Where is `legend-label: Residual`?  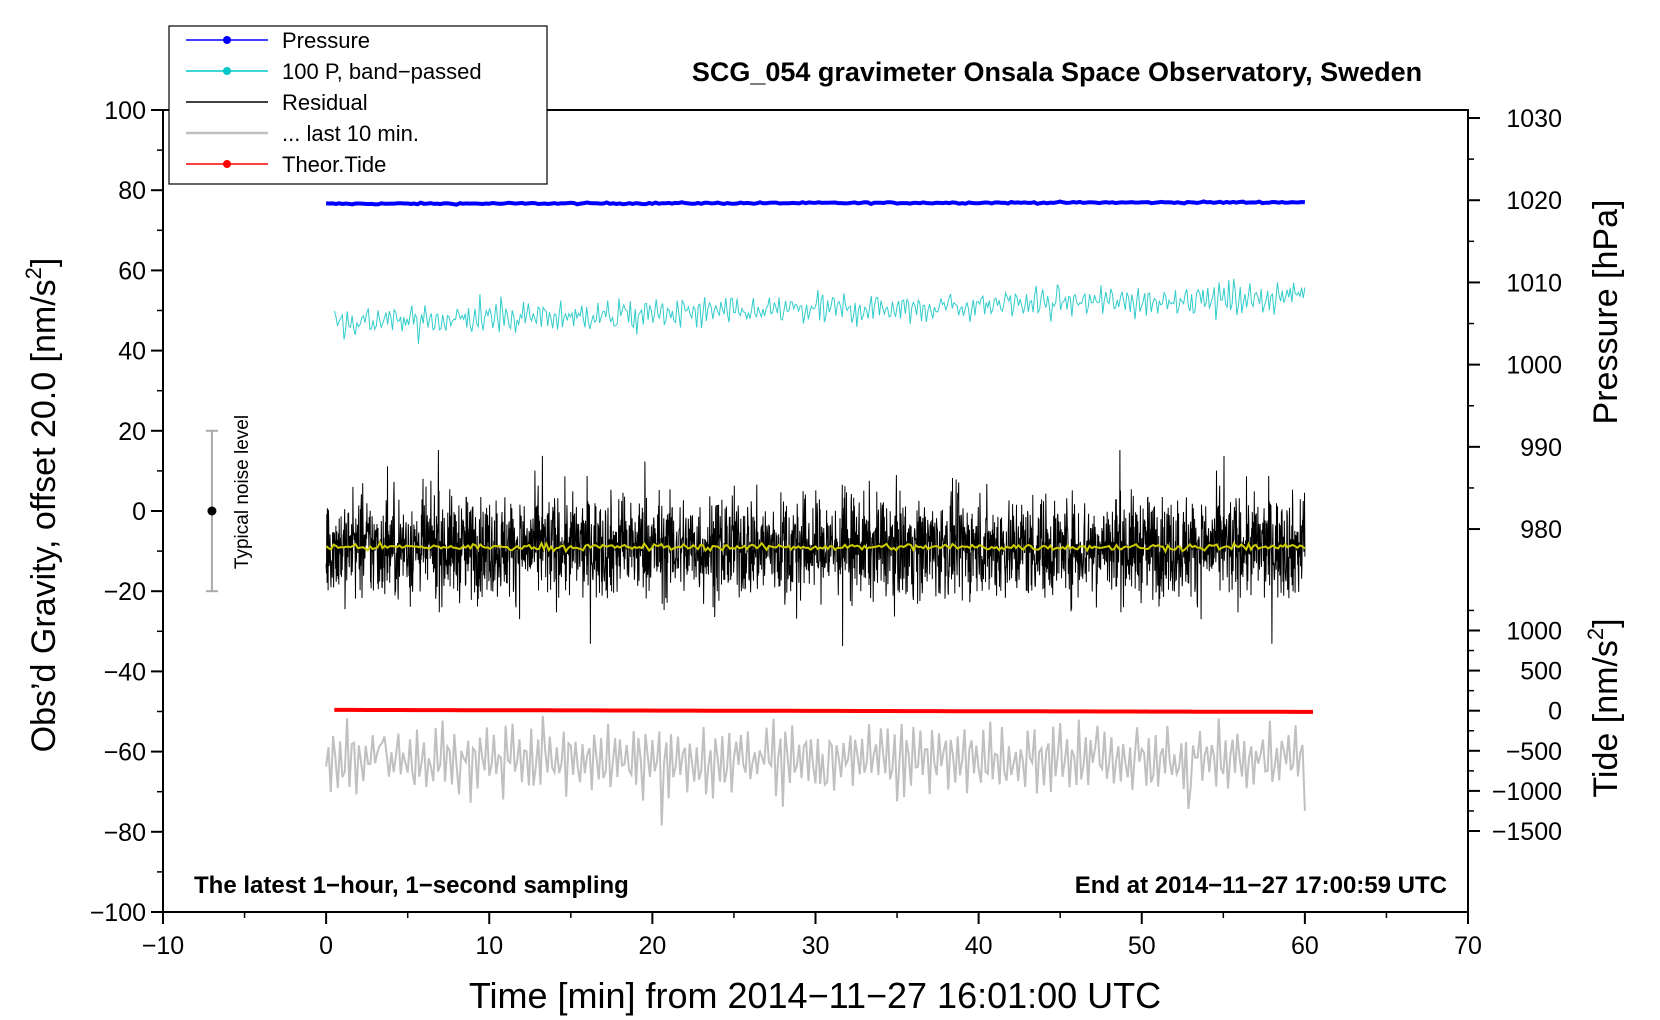
legend-label: Residual is located at coordinates (325, 102).